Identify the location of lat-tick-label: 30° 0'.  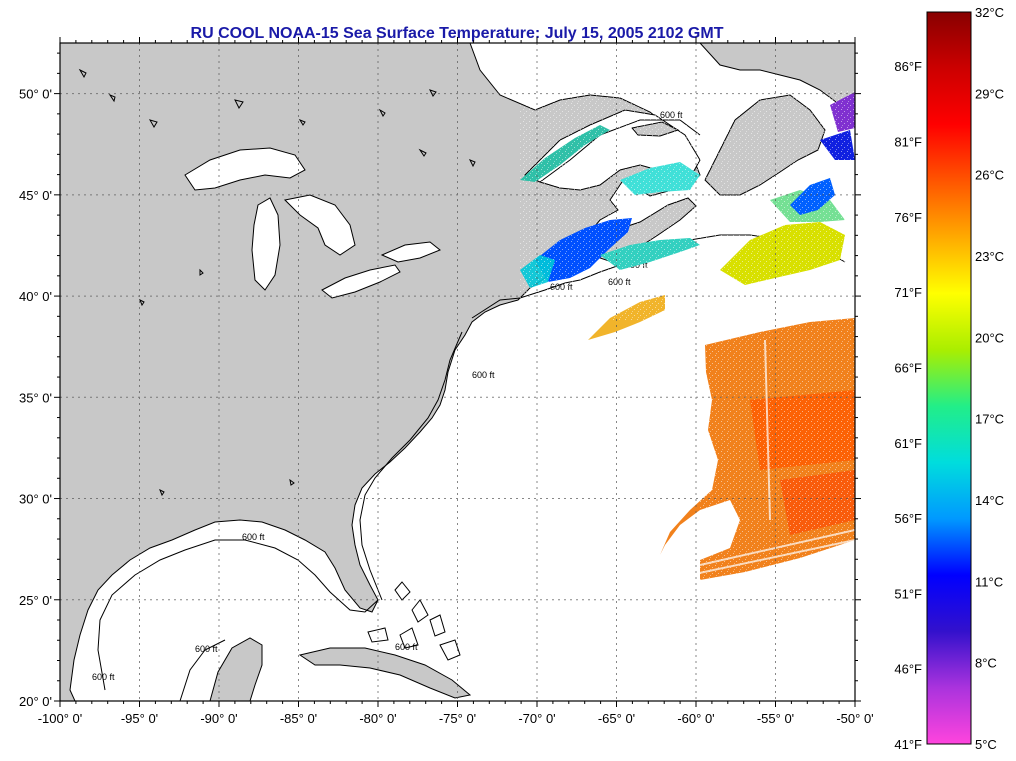
(35, 499).